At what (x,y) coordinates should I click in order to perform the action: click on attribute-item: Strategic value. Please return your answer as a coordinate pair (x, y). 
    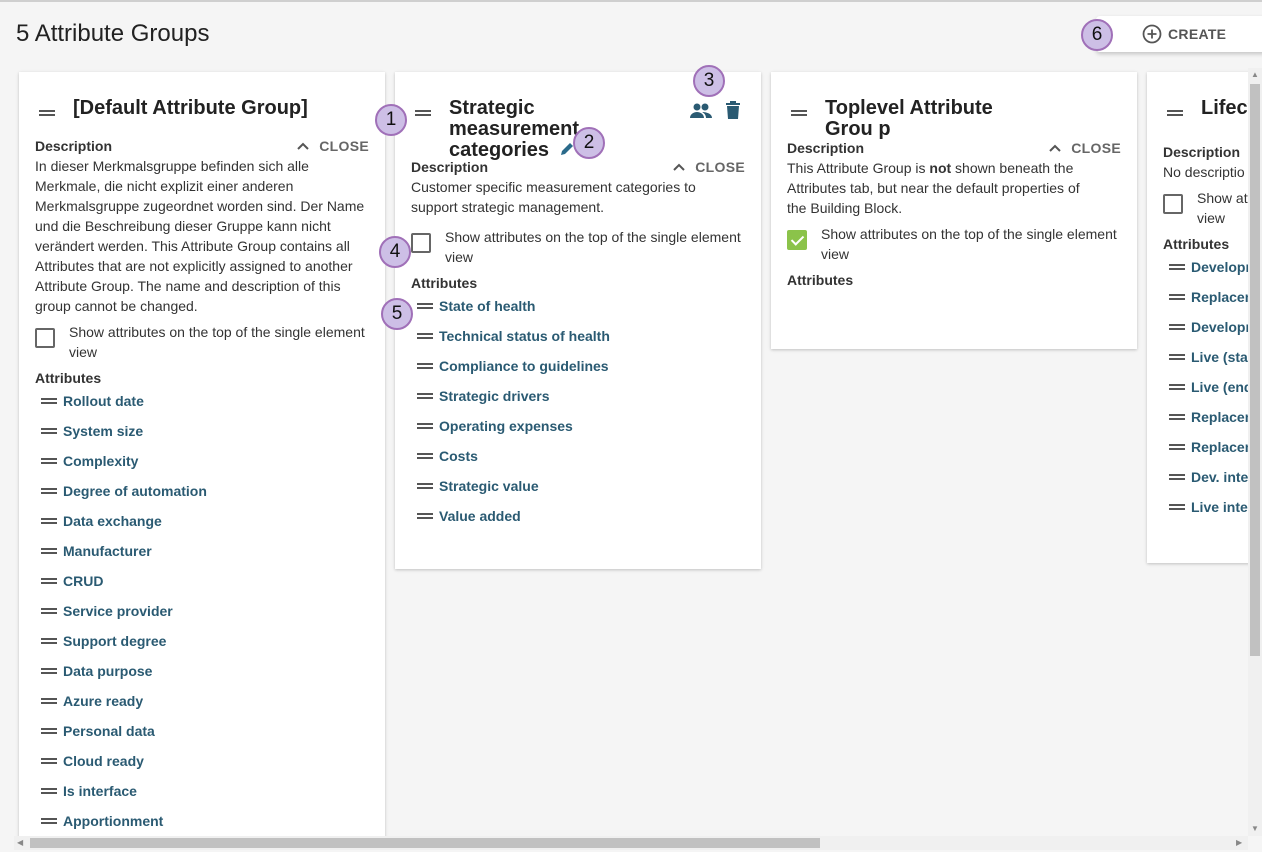
    Looking at the image, I should click on (578, 486).